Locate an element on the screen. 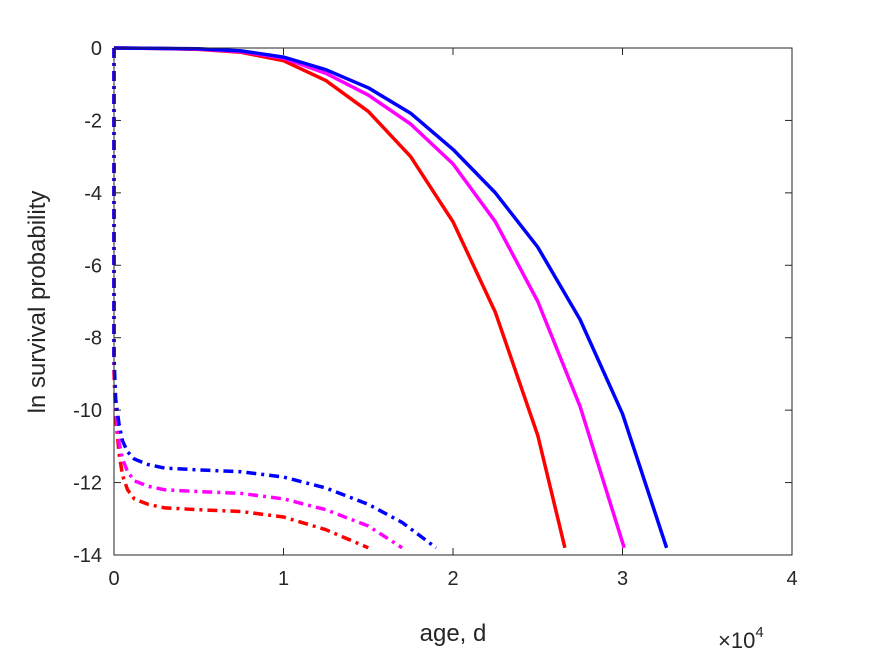  y-tick-label: -8 is located at coordinates (93, 339).